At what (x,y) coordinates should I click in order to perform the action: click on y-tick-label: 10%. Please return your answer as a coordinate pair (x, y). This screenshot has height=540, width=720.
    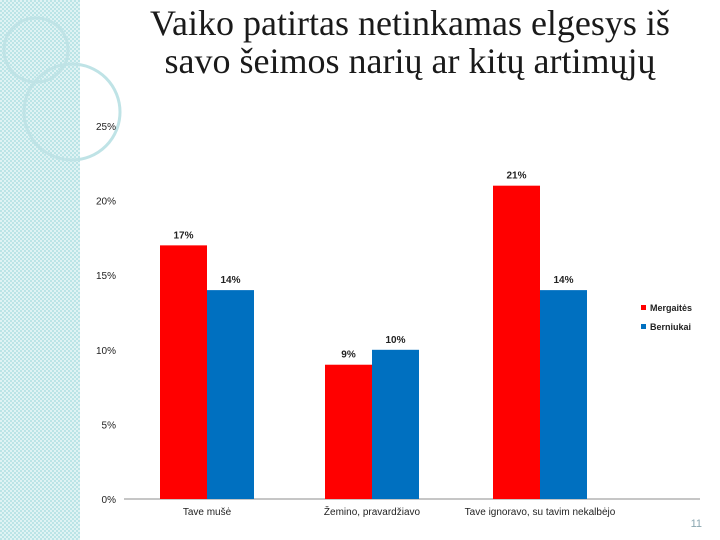
    Looking at the image, I should click on (106, 351).